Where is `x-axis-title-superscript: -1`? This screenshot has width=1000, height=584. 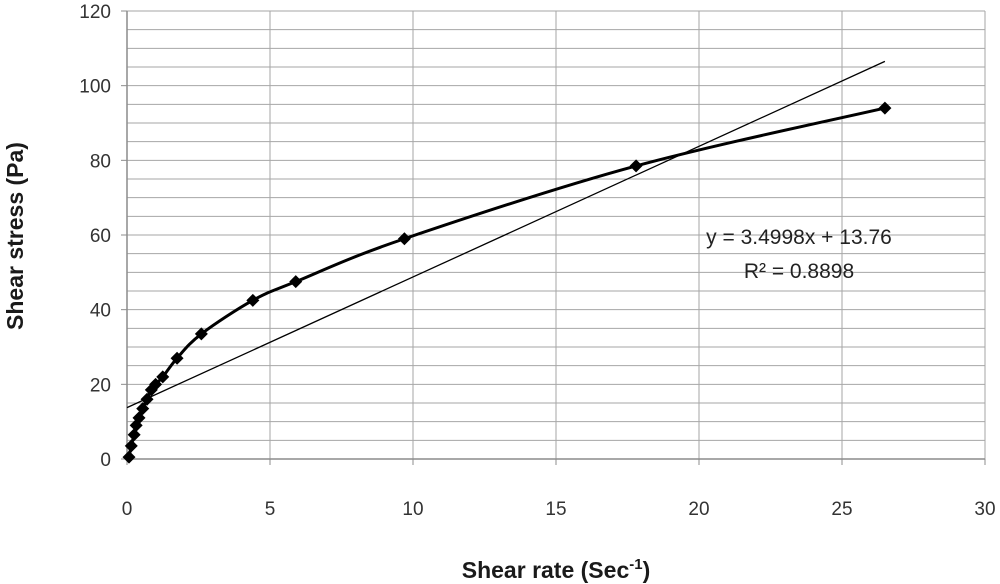 x-axis-title-superscript: -1 is located at coordinates (635, 564).